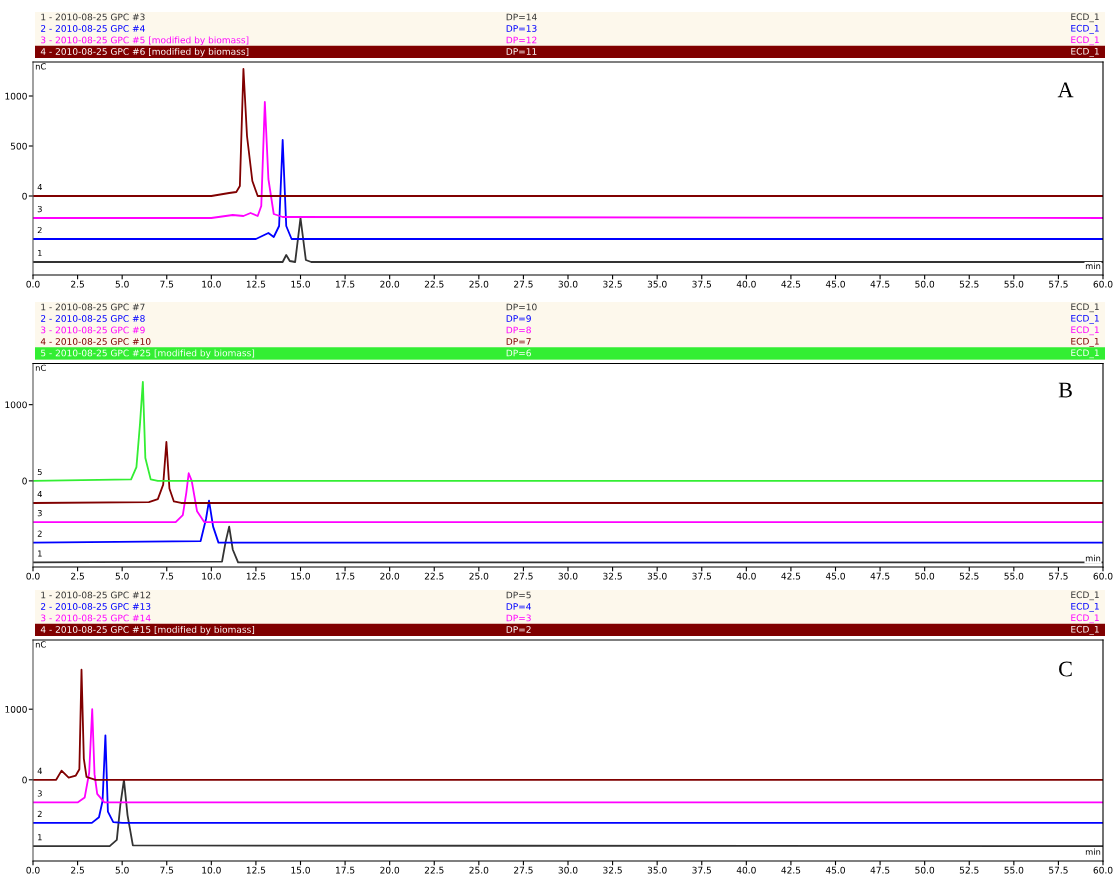 This screenshot has width=1119, height=877. What do you see at coordinates (518, 353) in the screenshot?
I see `text: DP=6` at bounding box center [518, 353].